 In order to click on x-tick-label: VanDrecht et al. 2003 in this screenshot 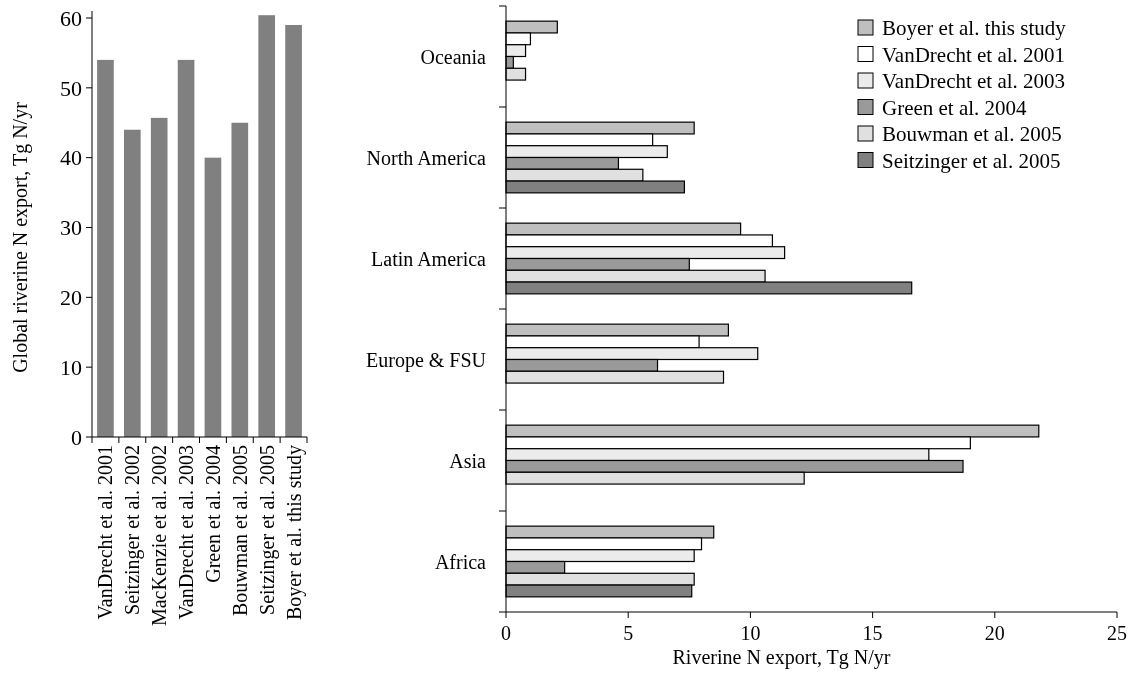, I will do `click(186, 532)`.